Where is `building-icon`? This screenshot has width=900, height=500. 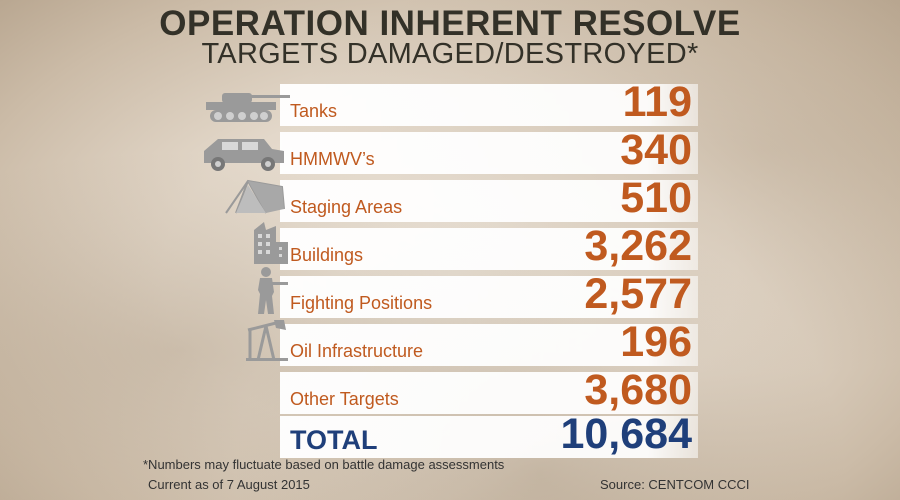 building-icon is located at coordinates (271, 243).